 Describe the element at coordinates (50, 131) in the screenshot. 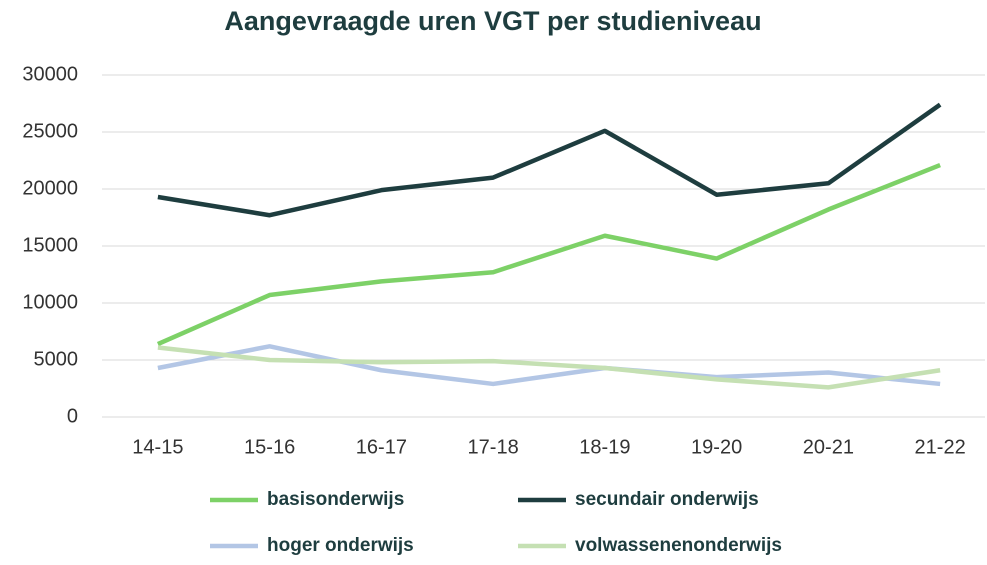

I see `y-tick-label: 25000` at that location.